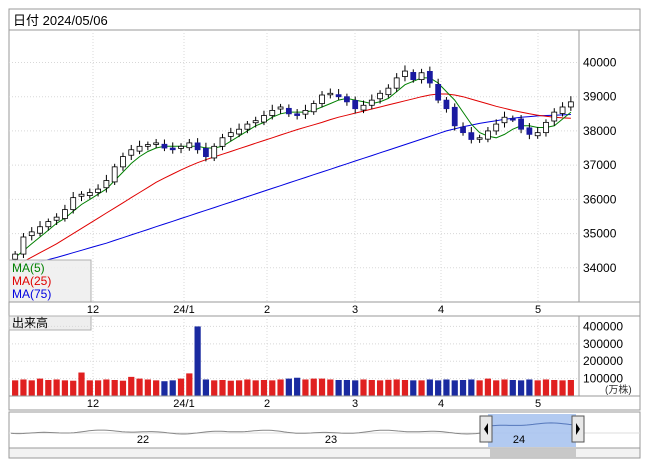 Image resolution: width=653 pixels, height=475 pixels. What do you see at coordinates (532, 430) in the screenshot?
I see `navigator-selection` at bounding box center [532, 430].